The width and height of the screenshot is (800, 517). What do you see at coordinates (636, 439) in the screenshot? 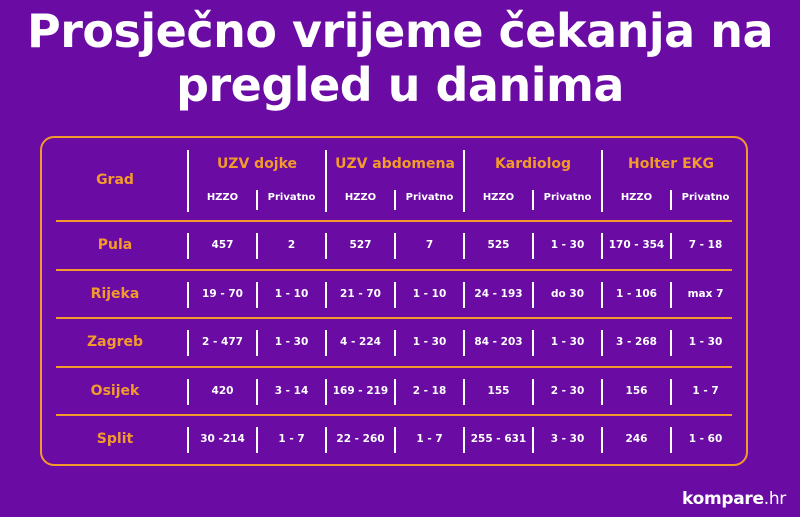
I see `value-cell: 246` at bounding box center [636, 439].